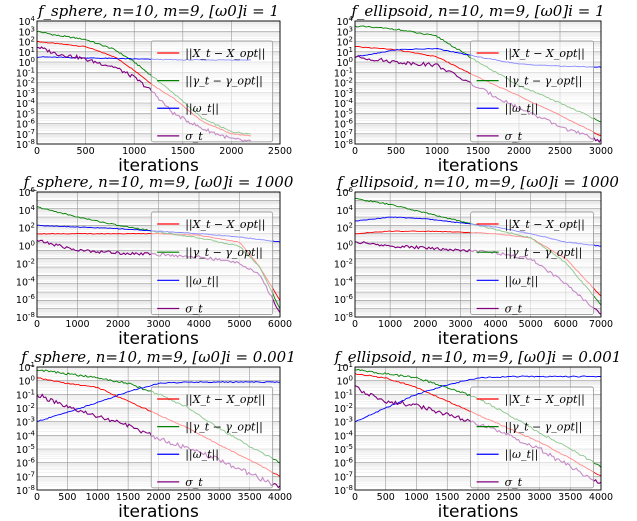 The height and width of the screenshot is (521, 637). I want to click on x-tick-label: 3500, so click(250, 497).